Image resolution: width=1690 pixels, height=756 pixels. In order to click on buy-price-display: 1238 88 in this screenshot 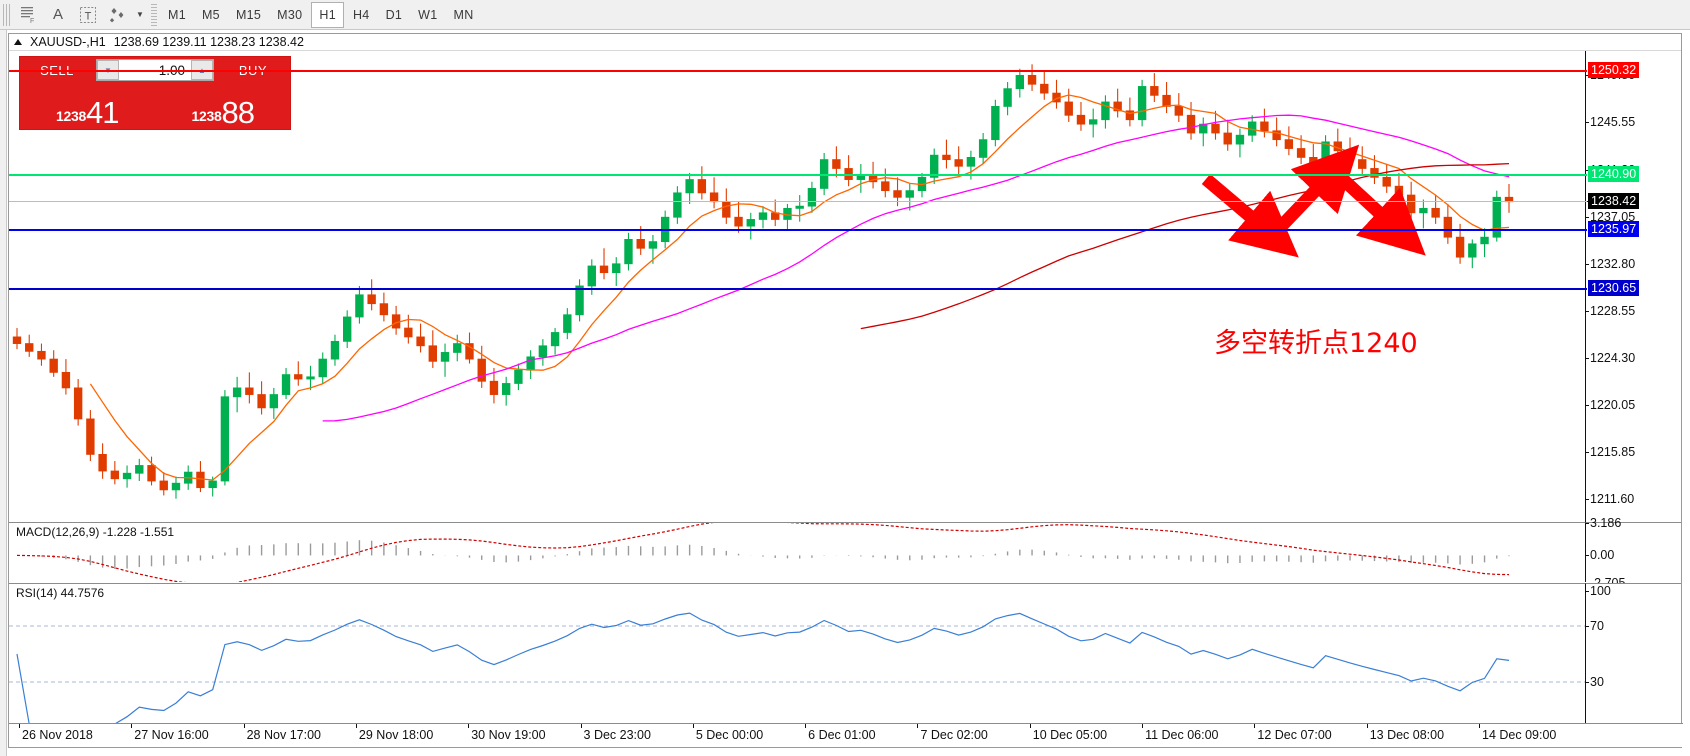, I will do `click(222, 106)`.